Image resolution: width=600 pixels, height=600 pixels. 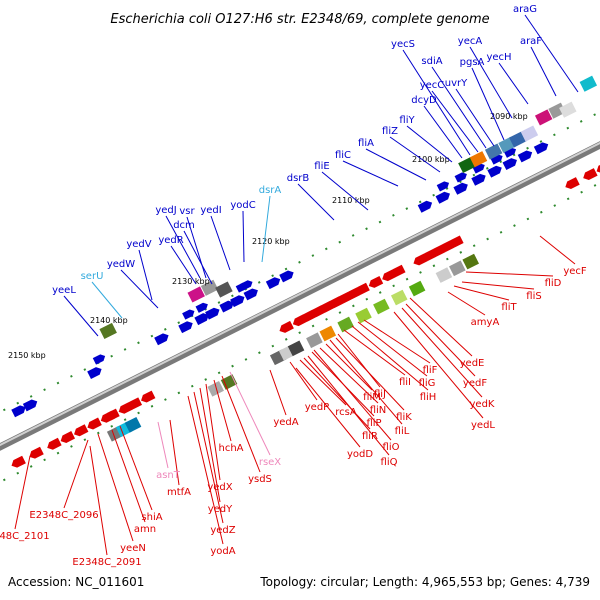 What do you see at coordinates (242, 205) in the screenshot?
I see `gene-label-yodc: yodC` at bounding box center [242, 205].